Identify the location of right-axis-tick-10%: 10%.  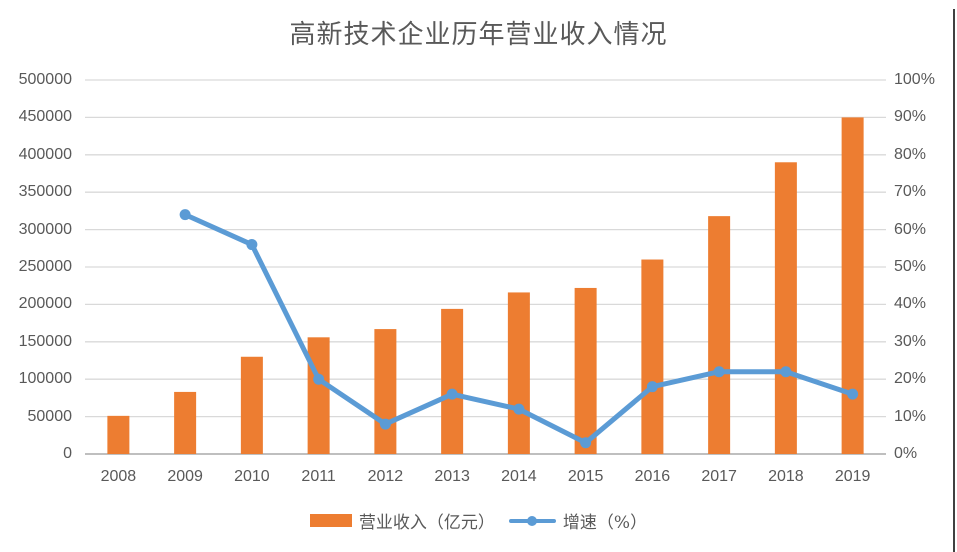
(910, 416).